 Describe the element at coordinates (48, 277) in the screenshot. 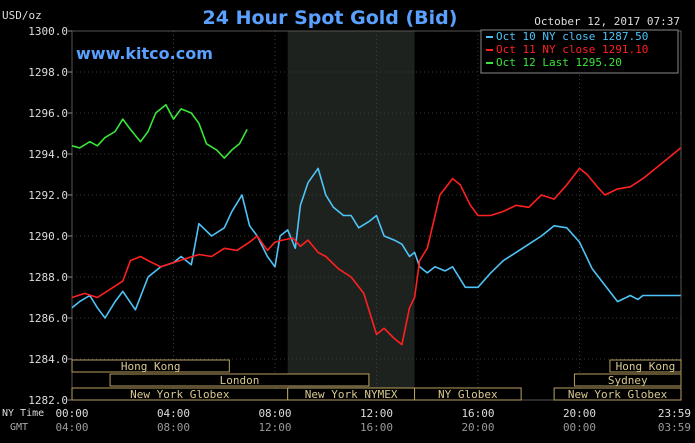

I see `y-tick-label: 1288.0` at that location.